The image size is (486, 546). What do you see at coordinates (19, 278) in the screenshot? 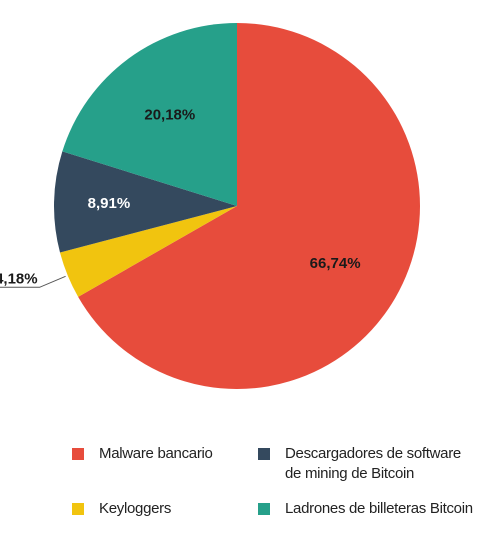
I see `data-label-keyloggers: 4,18%` at bounding box center [19, 278].